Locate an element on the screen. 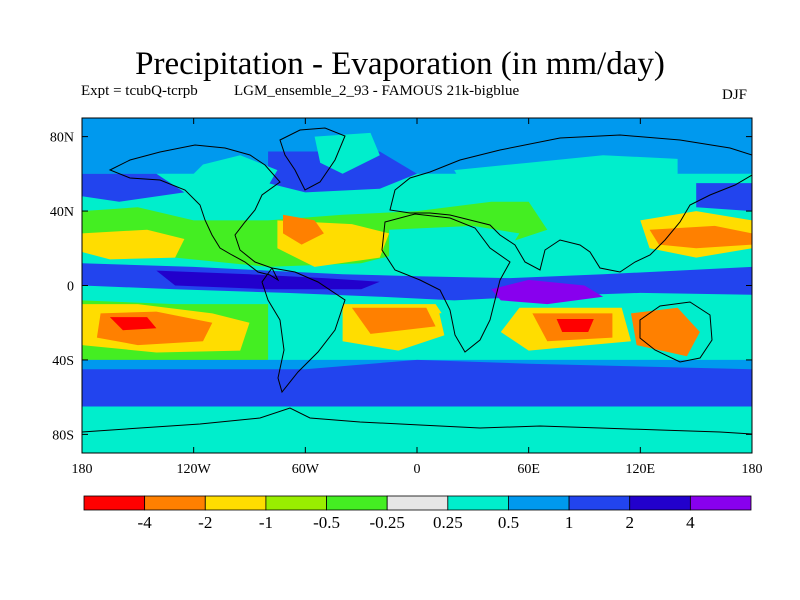  region-w-pac-orange is located at coordinates (700, 237).